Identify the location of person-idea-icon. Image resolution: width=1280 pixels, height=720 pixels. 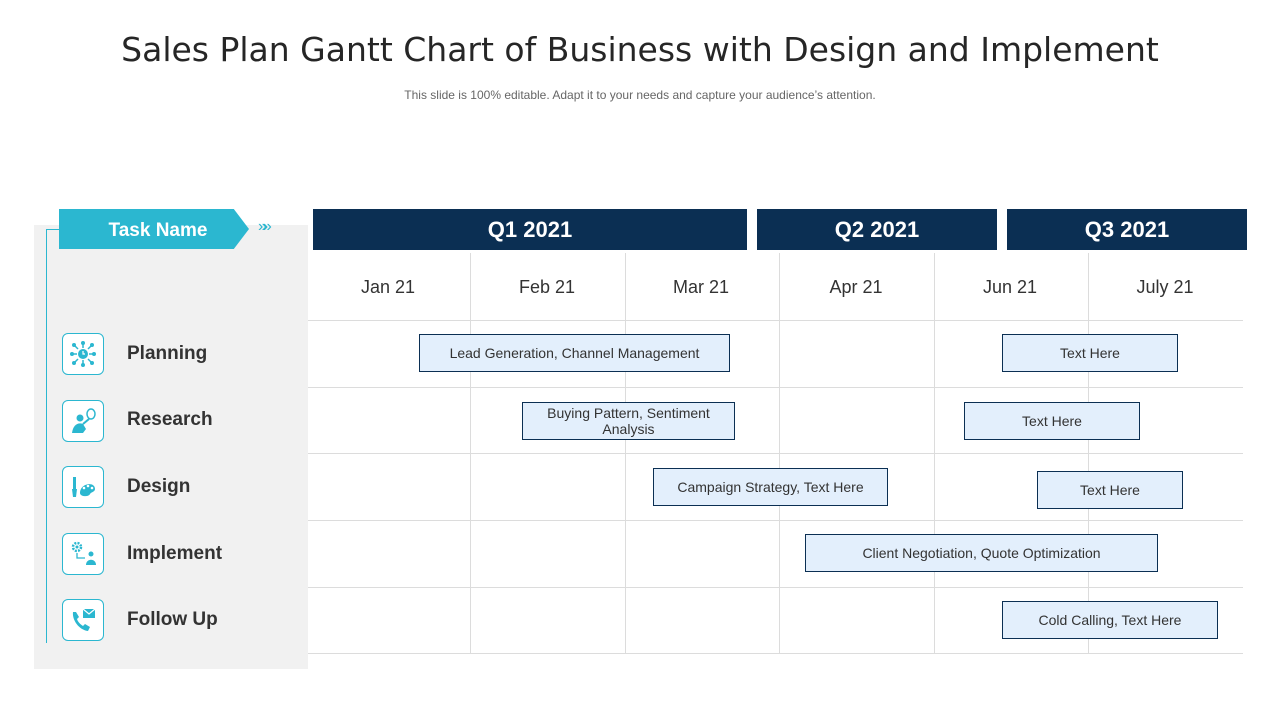
(83, 421).